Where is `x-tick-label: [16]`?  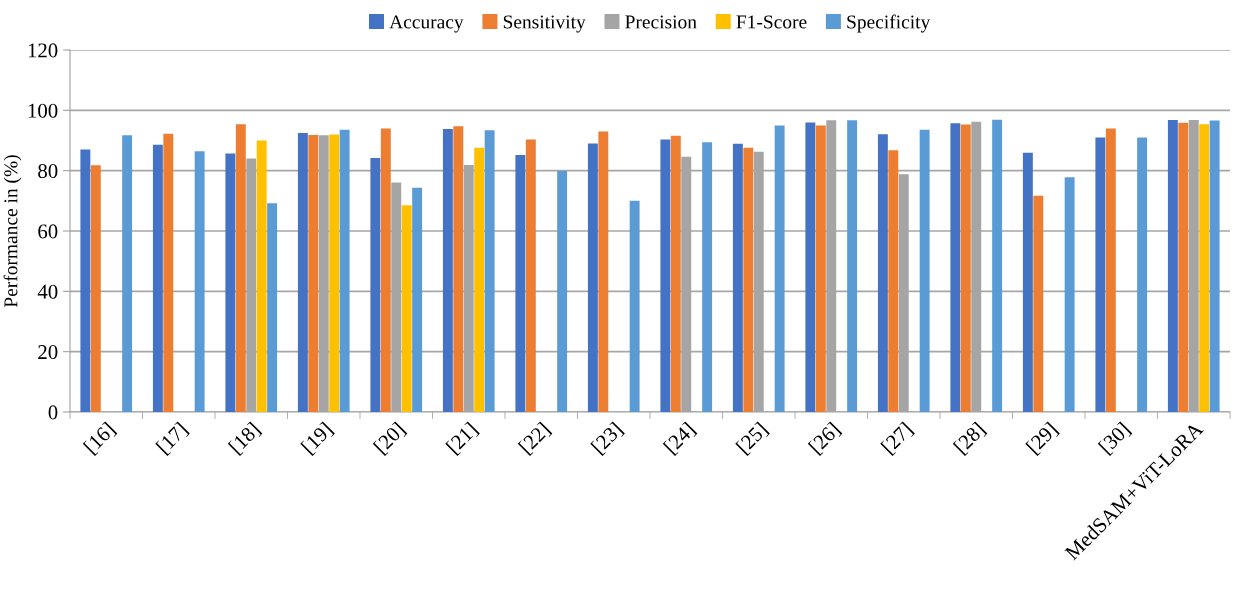
x-tick-label: [16] is located at coordinates (100, 438).